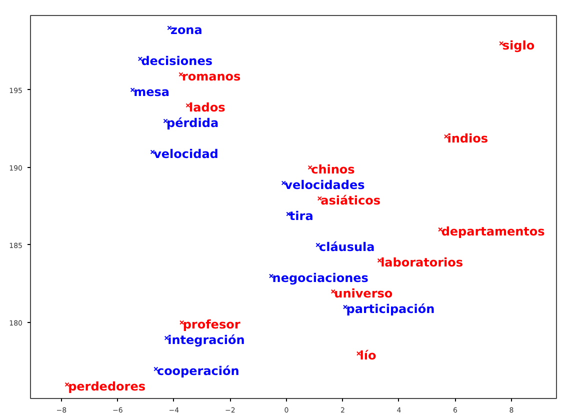 The width and height of the screenshot is (562, 415). I want to click on data-label: zona, so click(186, 29).